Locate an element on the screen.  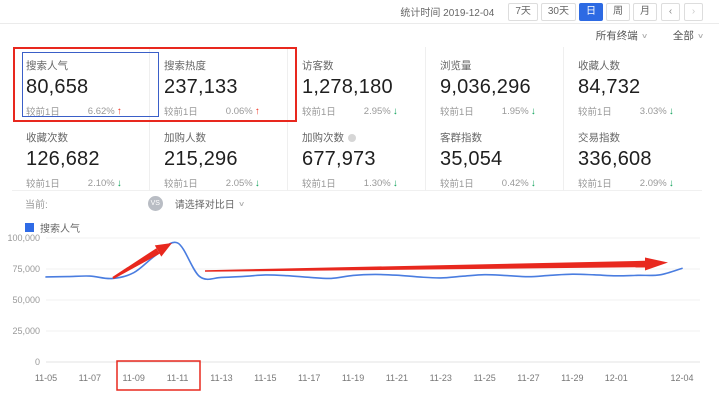
metric-title: 收藏次数 is located at coordinates (47, 138).